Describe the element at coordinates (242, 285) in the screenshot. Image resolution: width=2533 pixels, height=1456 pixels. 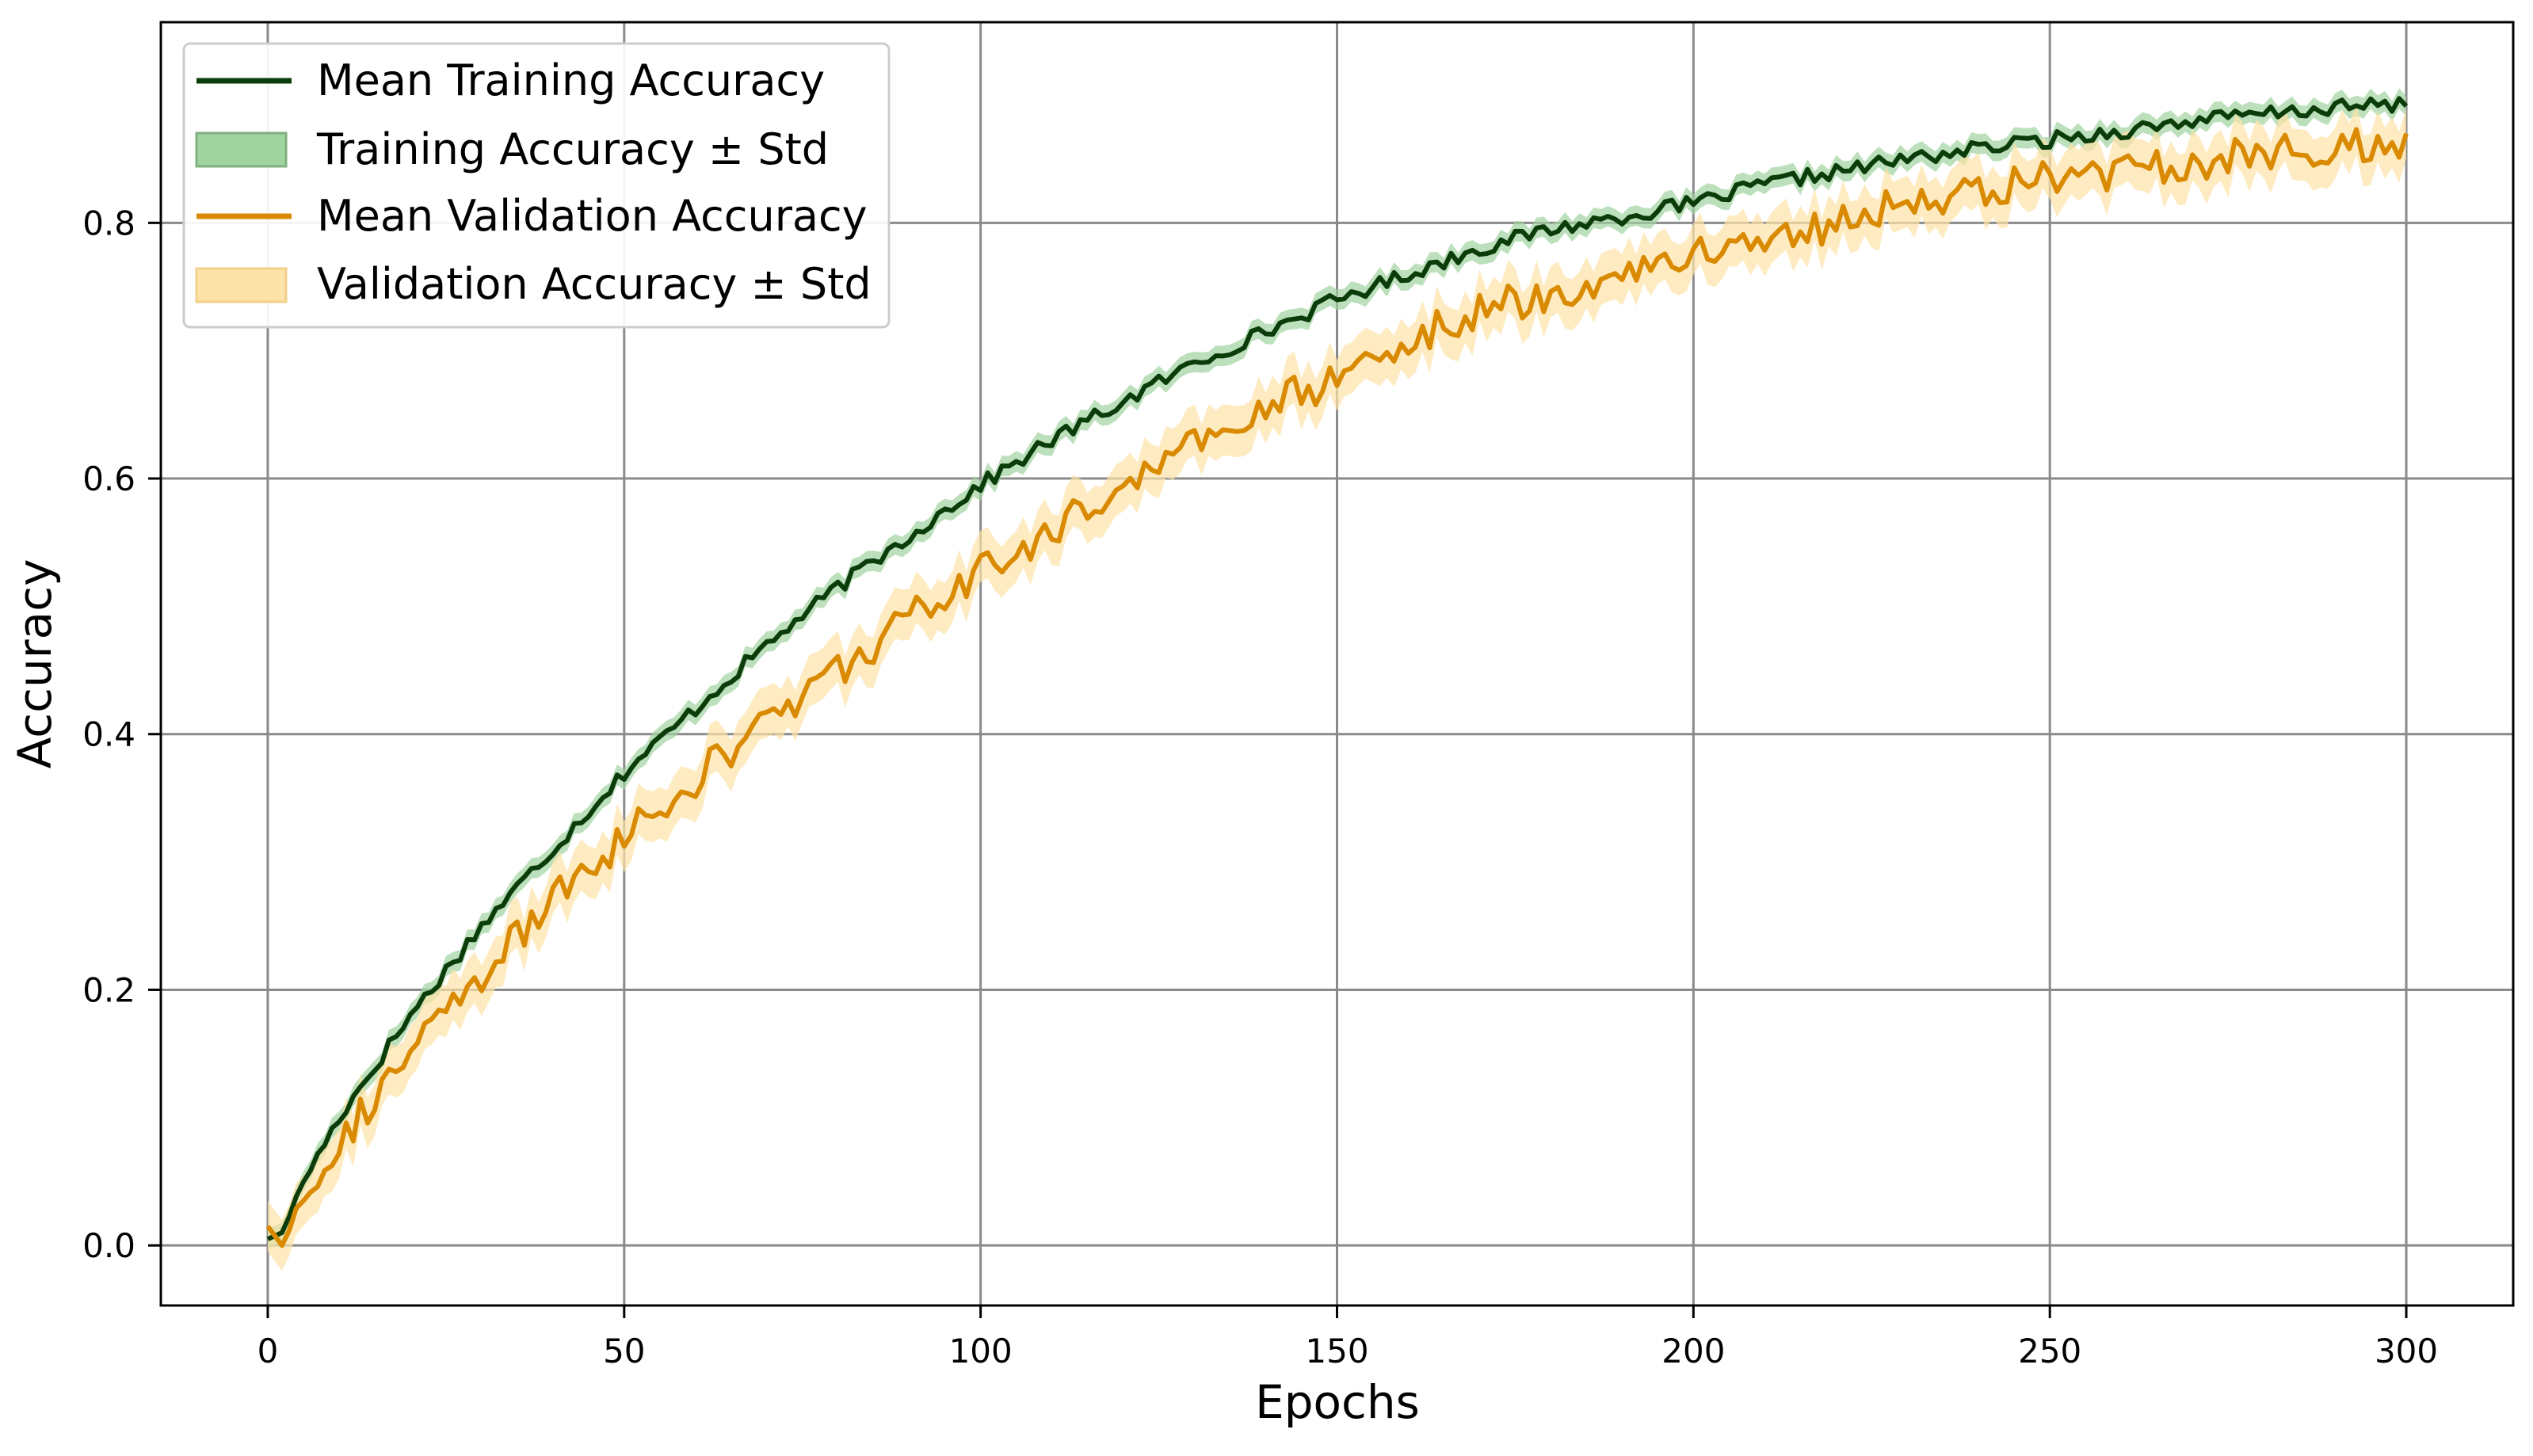
I see `legend-validation-band-swatch` at that location.